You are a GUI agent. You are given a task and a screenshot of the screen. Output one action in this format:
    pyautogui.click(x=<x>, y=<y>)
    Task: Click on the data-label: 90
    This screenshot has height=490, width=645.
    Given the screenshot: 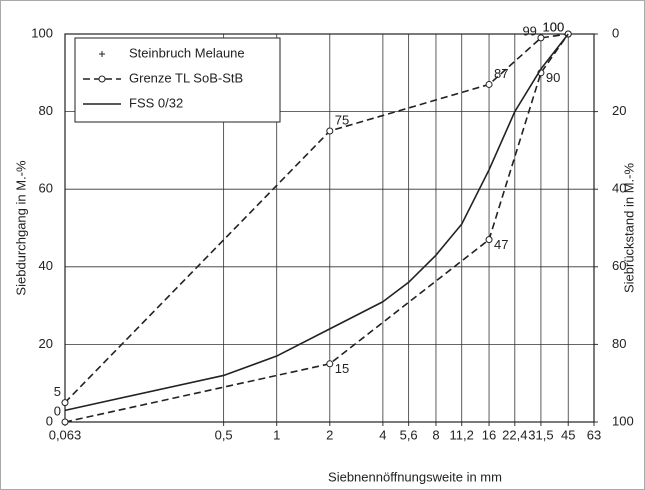 What is the action you would take?
    pyautogui.click(x=553, y=77)
    